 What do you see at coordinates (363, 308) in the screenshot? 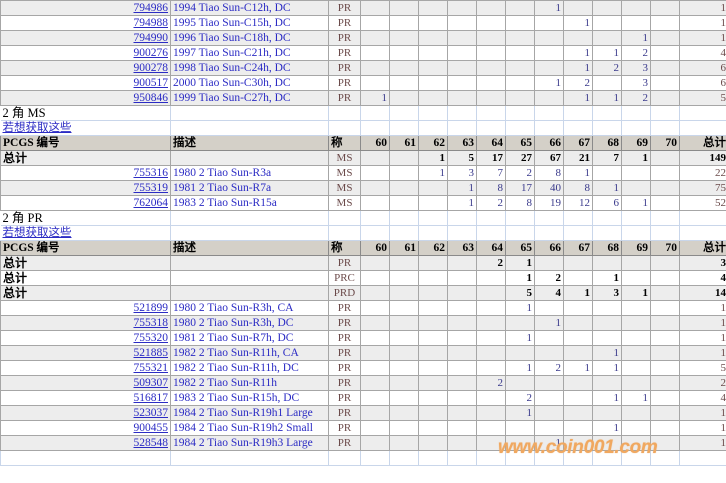
I see `table-row: 521899 1980 2 Tiao Sun-R3h, CA PR 1 1` at bounding box center [363, 308].